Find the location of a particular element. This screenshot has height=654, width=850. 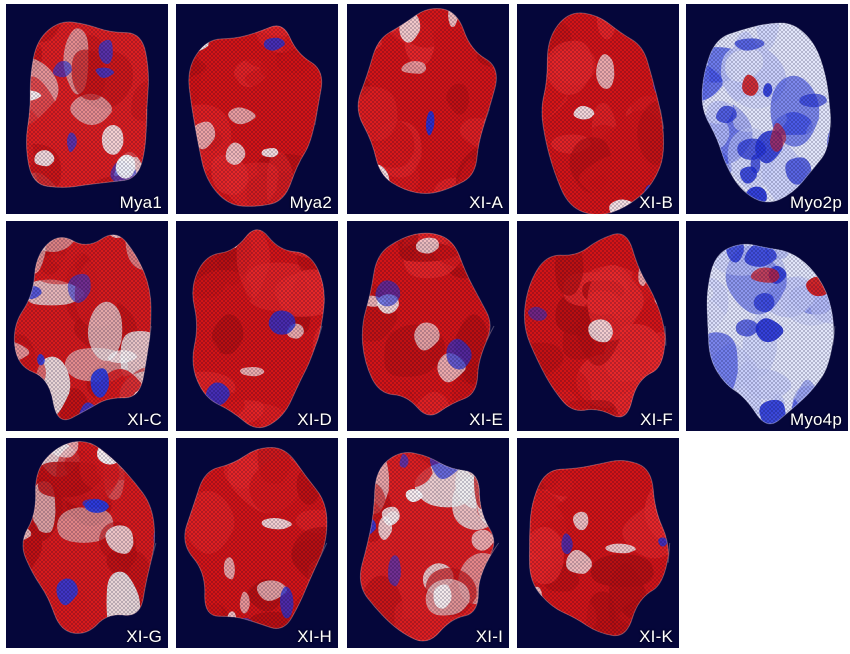

surface-mesh-xi-h is located at coordinates (256, 537).